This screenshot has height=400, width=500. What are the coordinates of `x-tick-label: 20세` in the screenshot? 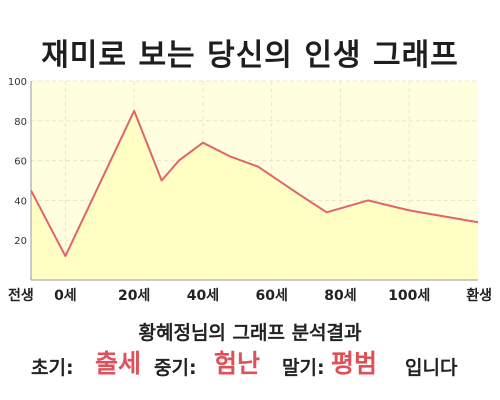 It's located at (134, 296).